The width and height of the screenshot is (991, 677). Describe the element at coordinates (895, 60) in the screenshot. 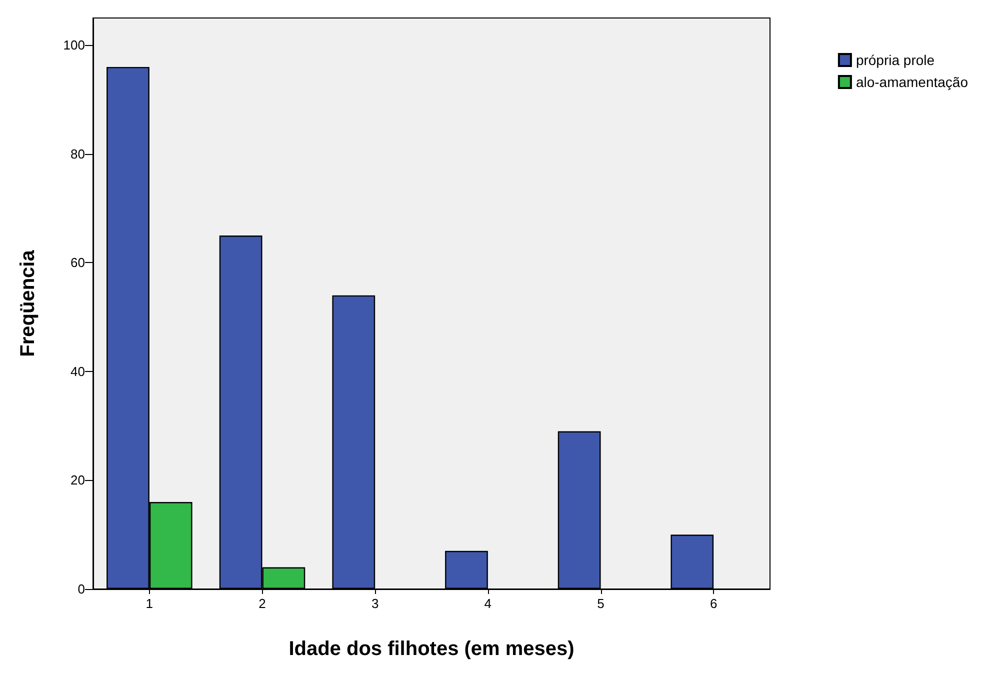

I see `legend-label: própria prole` at that location.